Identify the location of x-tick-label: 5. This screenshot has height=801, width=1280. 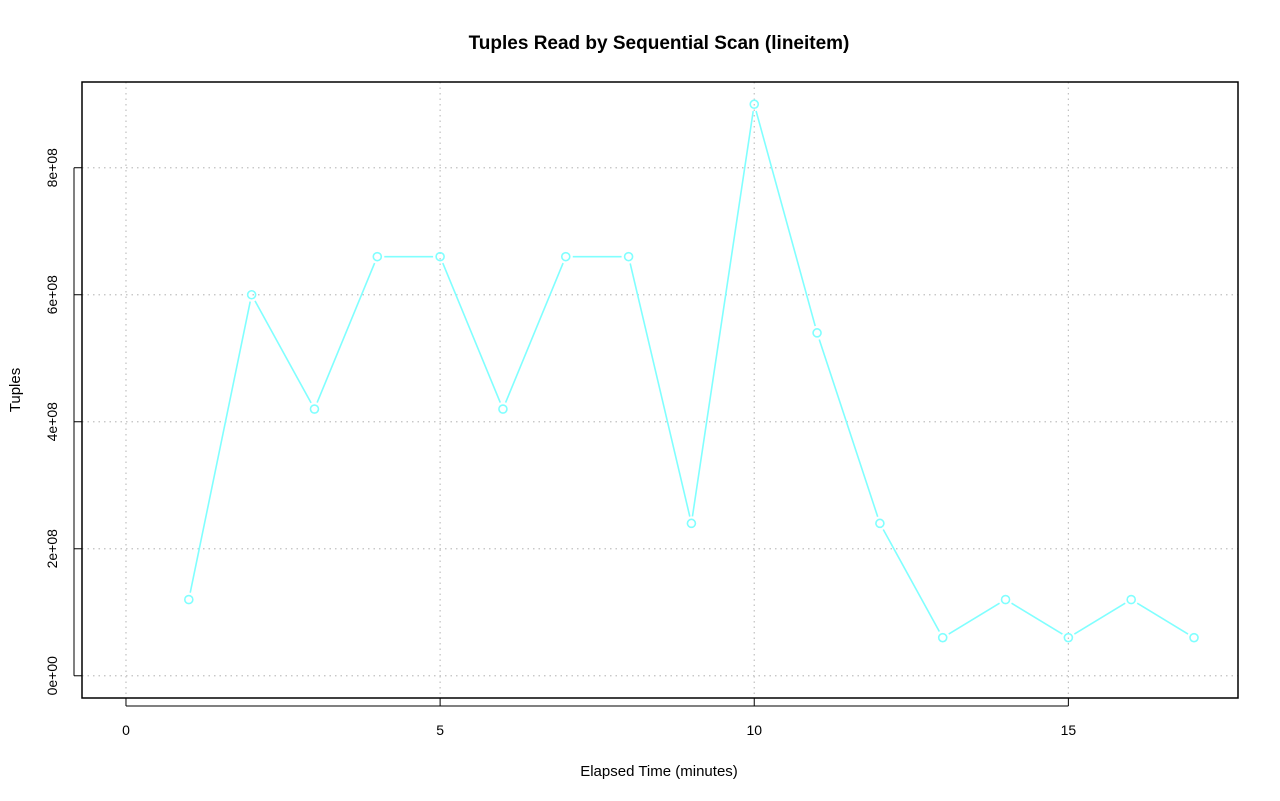
(440, 730).